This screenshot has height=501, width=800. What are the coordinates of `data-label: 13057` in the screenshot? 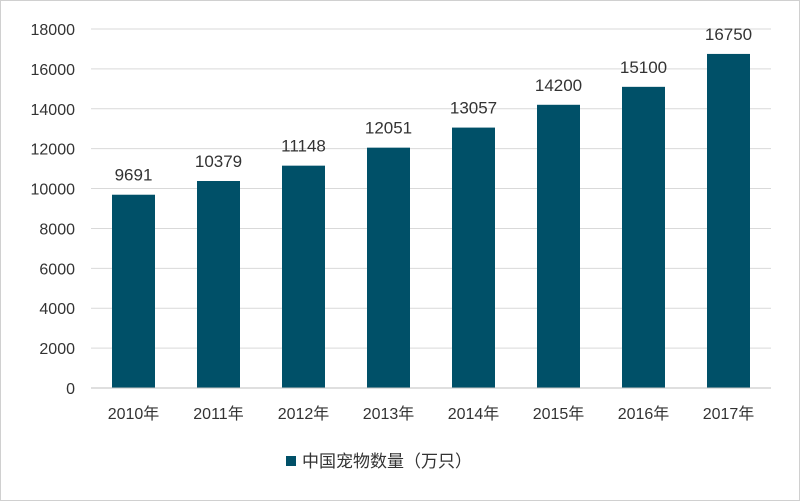 It's located at (473, 108).